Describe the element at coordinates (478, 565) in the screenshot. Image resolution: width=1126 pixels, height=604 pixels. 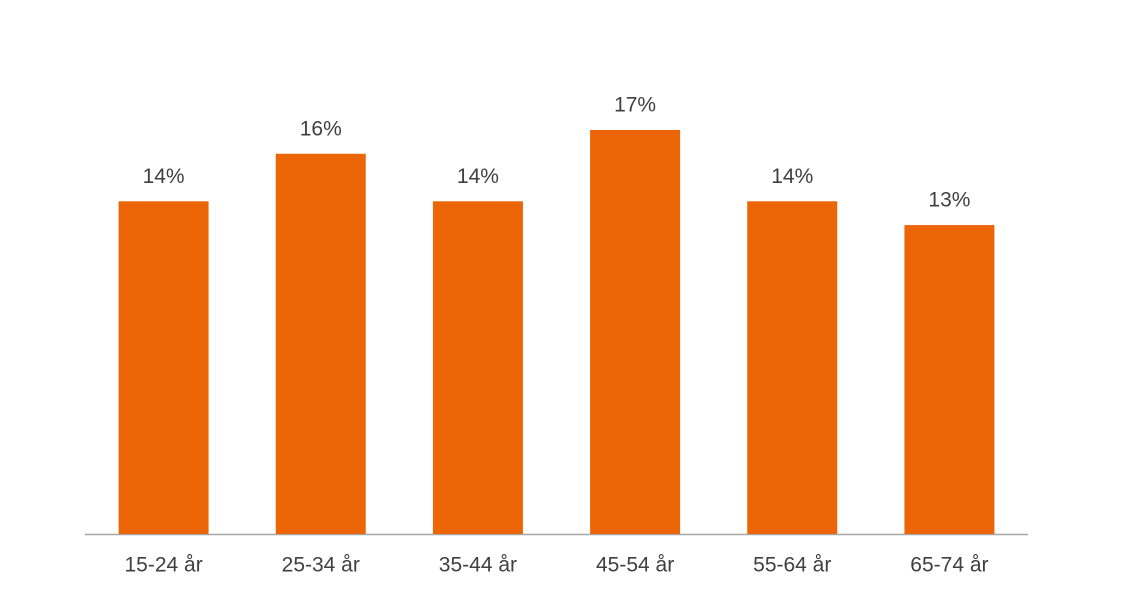
I see `x-tick-label: 35-44 år` at that location.